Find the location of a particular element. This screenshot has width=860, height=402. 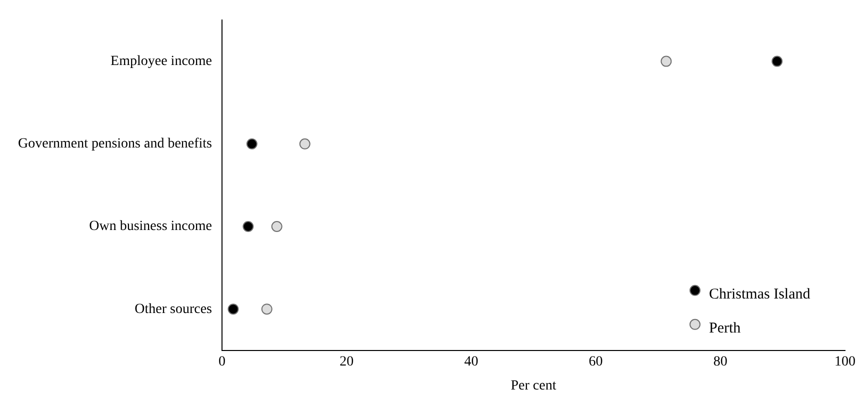

x-axis-title: Per cent is located at coordinates (533, 386).